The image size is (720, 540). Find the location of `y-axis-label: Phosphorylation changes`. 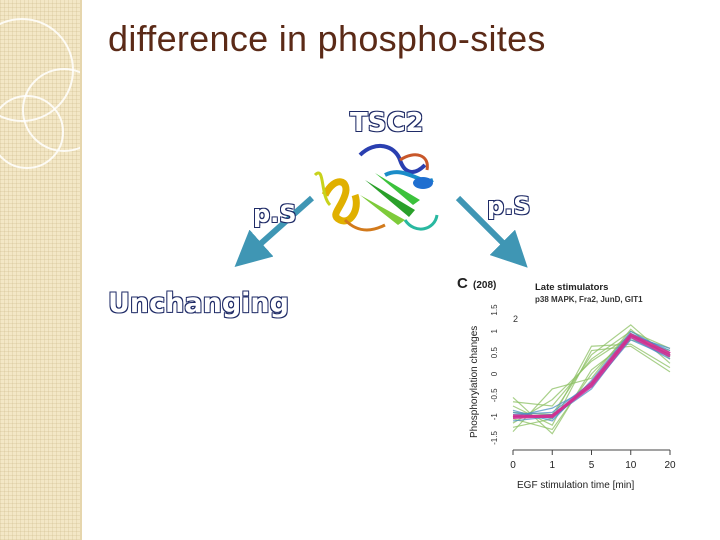

y-axis-label: Phosphorylation changes is located at coordinates (474, 382).